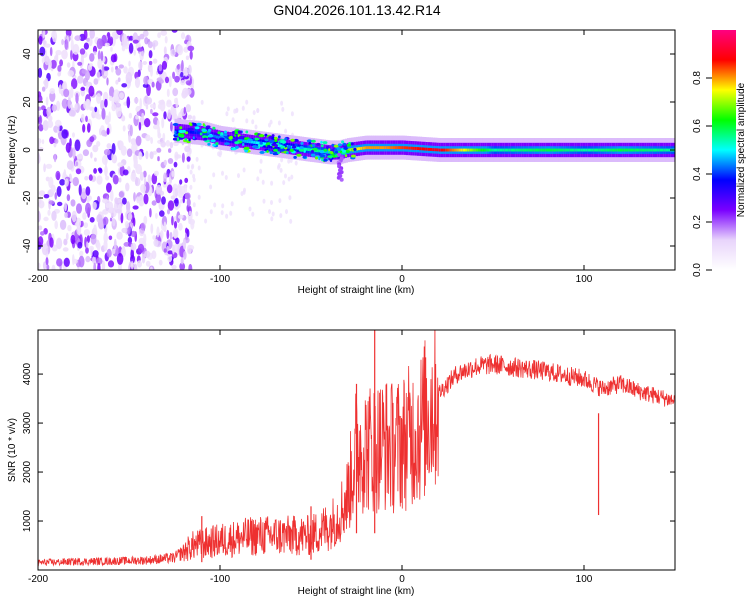 The image size is (750, 600). I want to click on snr-x-tick-label: 0, so click(402, 579).